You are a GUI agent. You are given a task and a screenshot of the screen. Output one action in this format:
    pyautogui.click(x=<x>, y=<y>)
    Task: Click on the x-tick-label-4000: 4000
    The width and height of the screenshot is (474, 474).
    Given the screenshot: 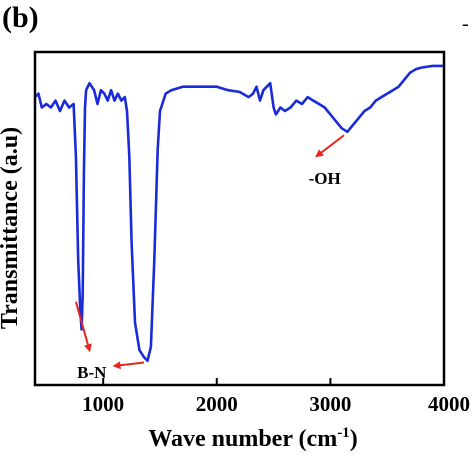 What is the action you would take?
    pyautogui.click(x=449, y=404)
    